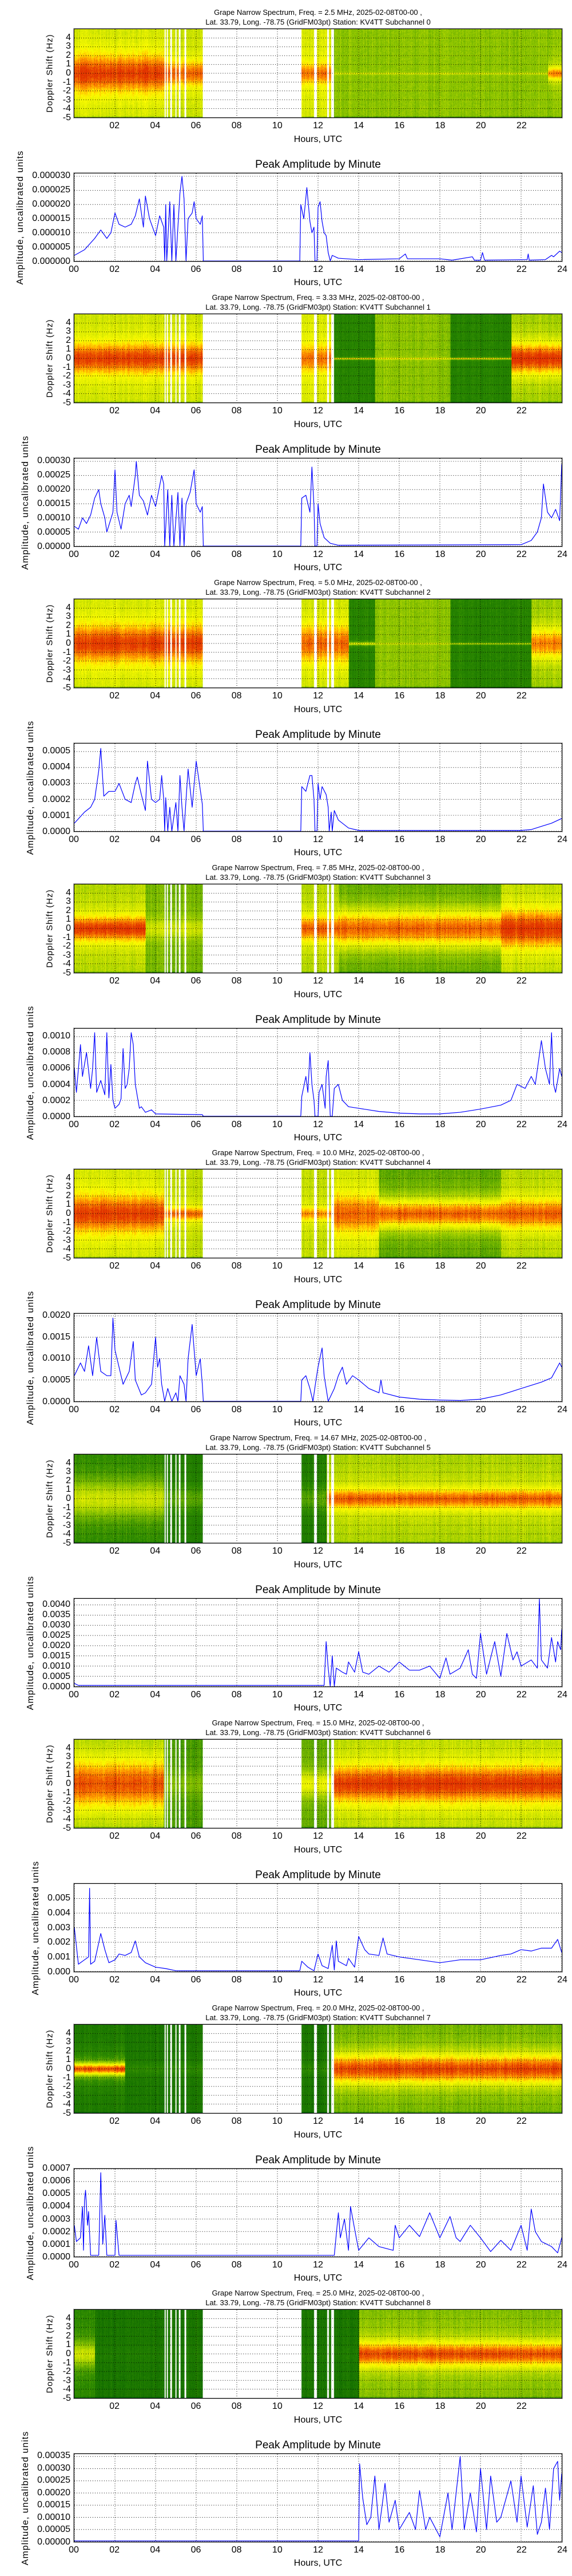 The height and width of the screenshot is (2576, 572). I want to click on amplitude-xtick-label: 12, so click(318, 2550).